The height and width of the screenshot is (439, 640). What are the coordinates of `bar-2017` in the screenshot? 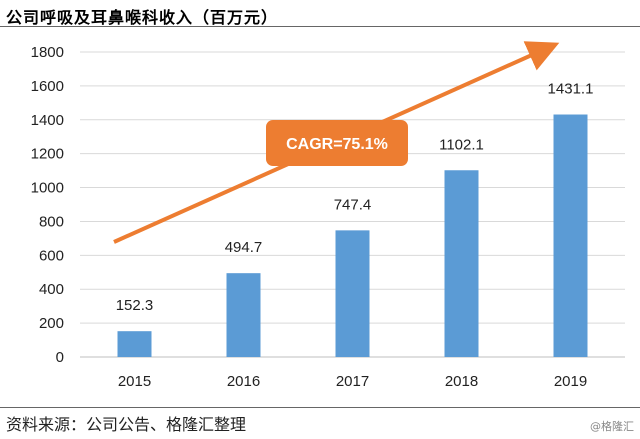 It's located at (352, 293).